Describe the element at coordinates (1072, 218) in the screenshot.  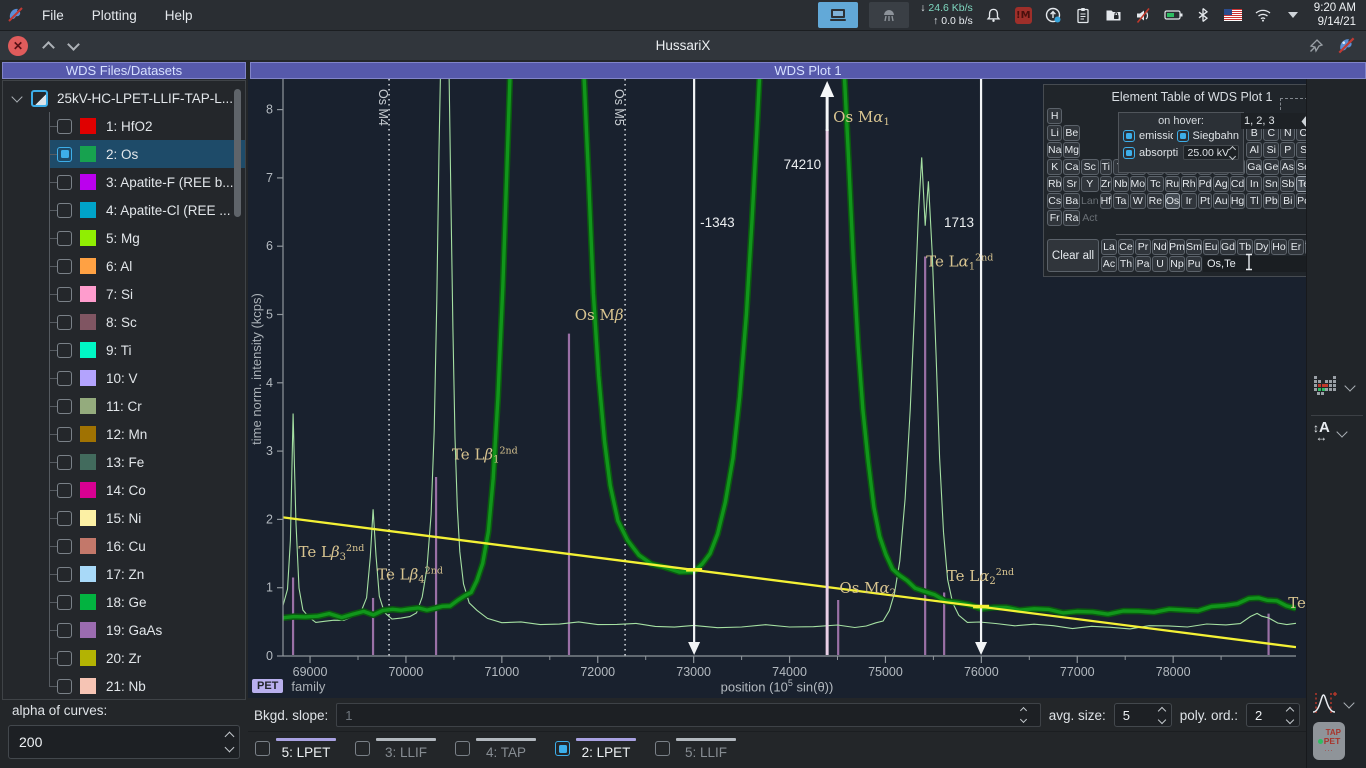
I see `element-ra: Ra` at that location.